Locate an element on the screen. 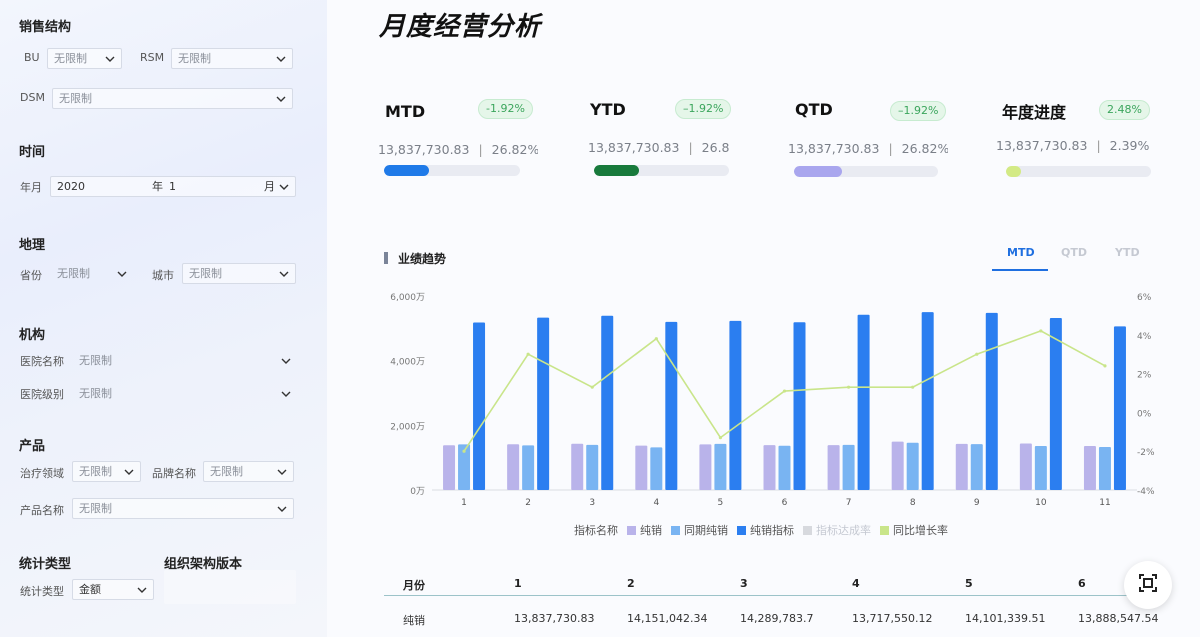 The image size is (1200, 637). table-header: 6 is located at coordinates (1082, 583).